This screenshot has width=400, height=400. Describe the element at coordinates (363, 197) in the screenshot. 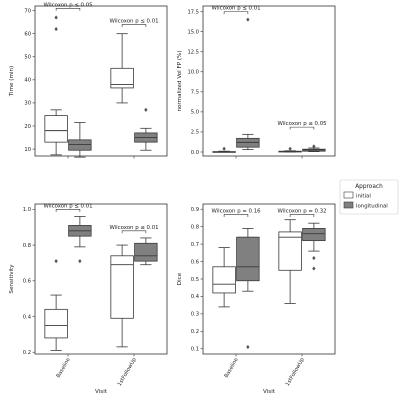

I see `legend-label-initial: initial` at that location.